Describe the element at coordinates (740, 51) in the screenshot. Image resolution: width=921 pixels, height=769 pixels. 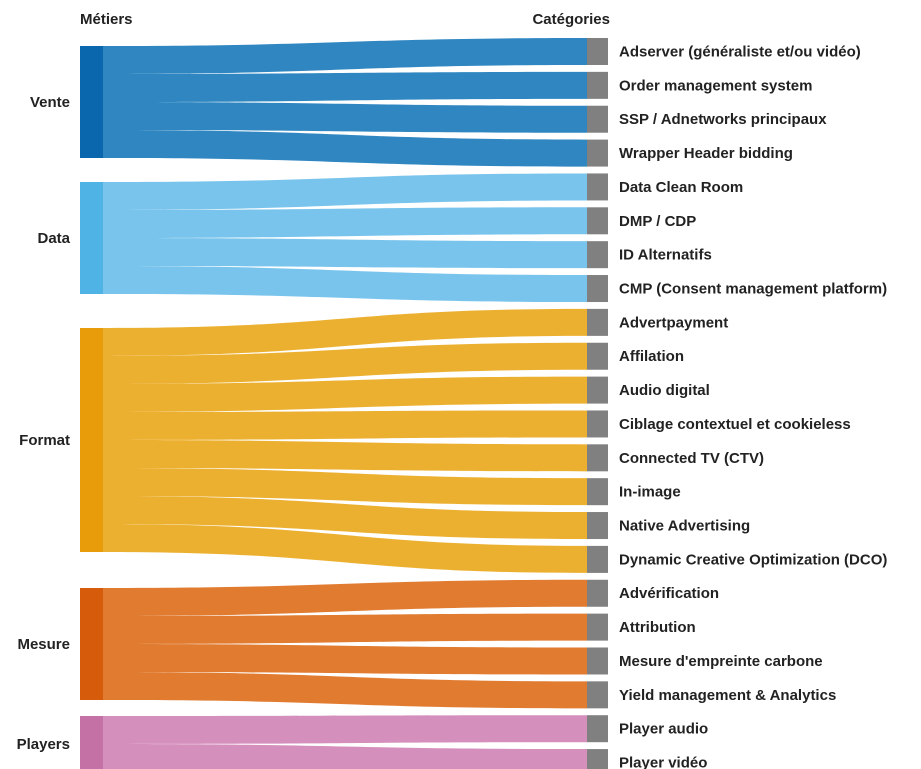
I see `target-label: Adserver (généraliste et/ou vidéo)` at that location.